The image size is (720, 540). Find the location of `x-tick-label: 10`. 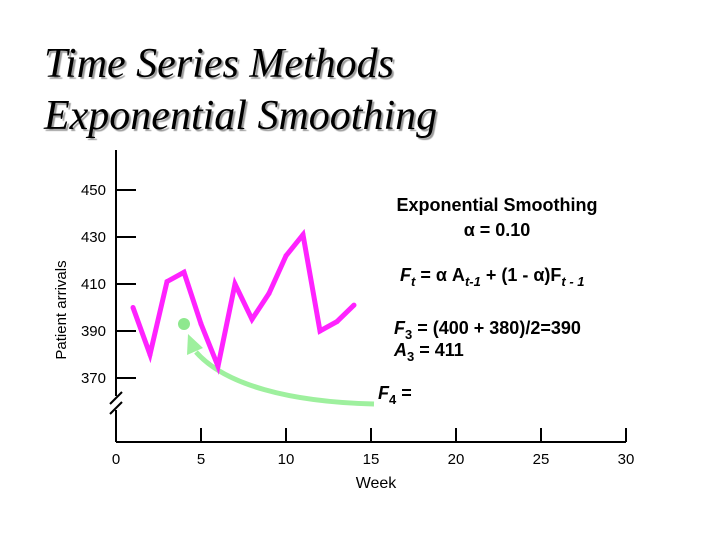

x-tick-label: 10 is located at coordinates (286, 459).